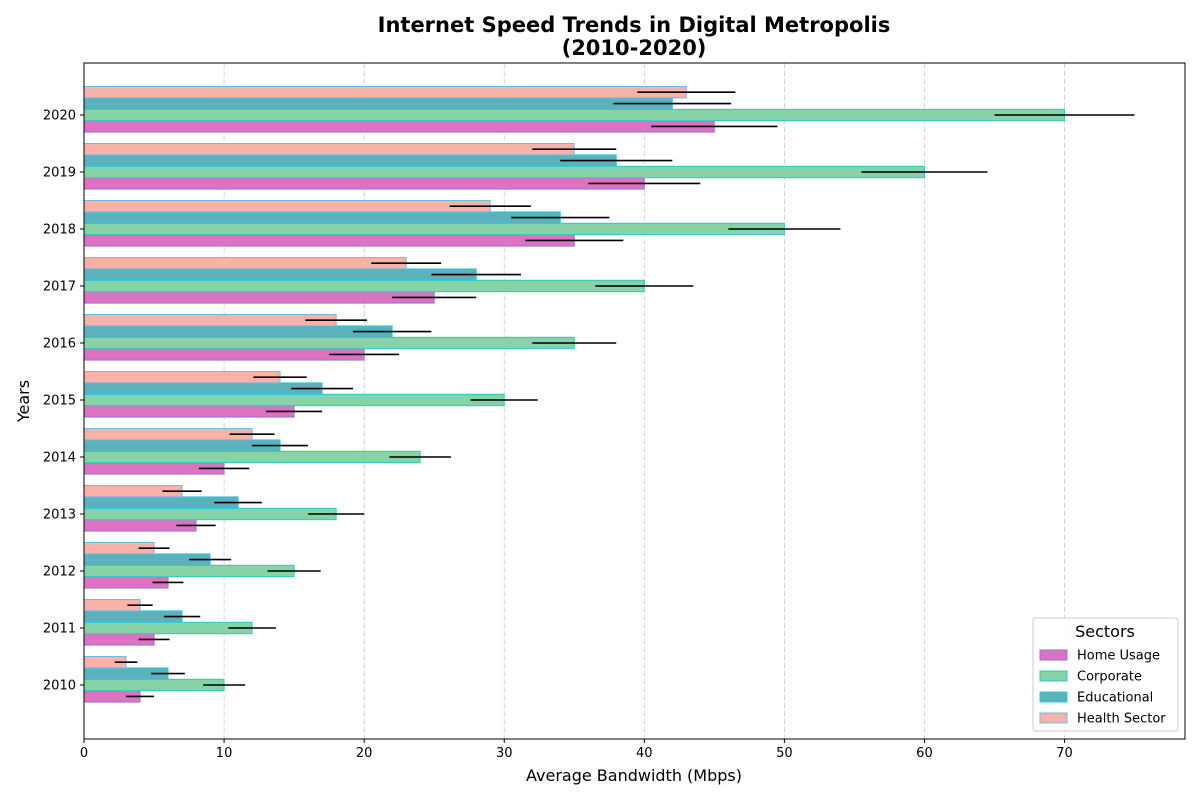  What do you see at coordinates (59, 116) in the screenshot?
I see `y-tick-label: 2020` at bounding box center [59, 116].